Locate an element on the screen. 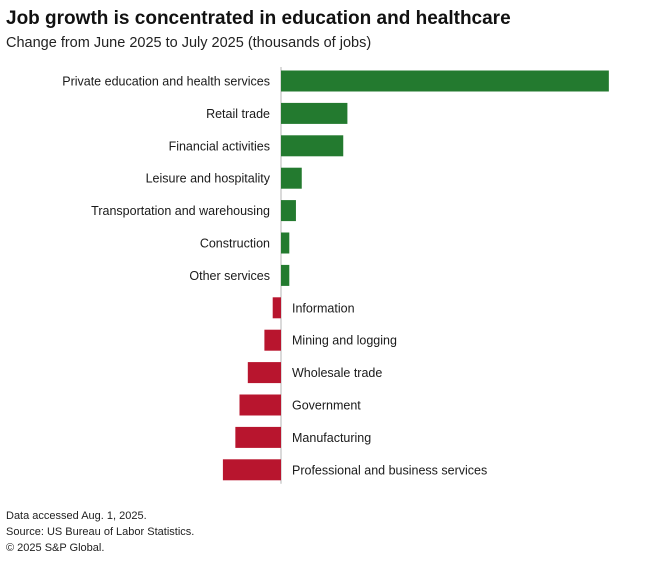 The height and width of the screenshot is (562, 660). category-label-construction: Construction is located at coordinates (235, 244).